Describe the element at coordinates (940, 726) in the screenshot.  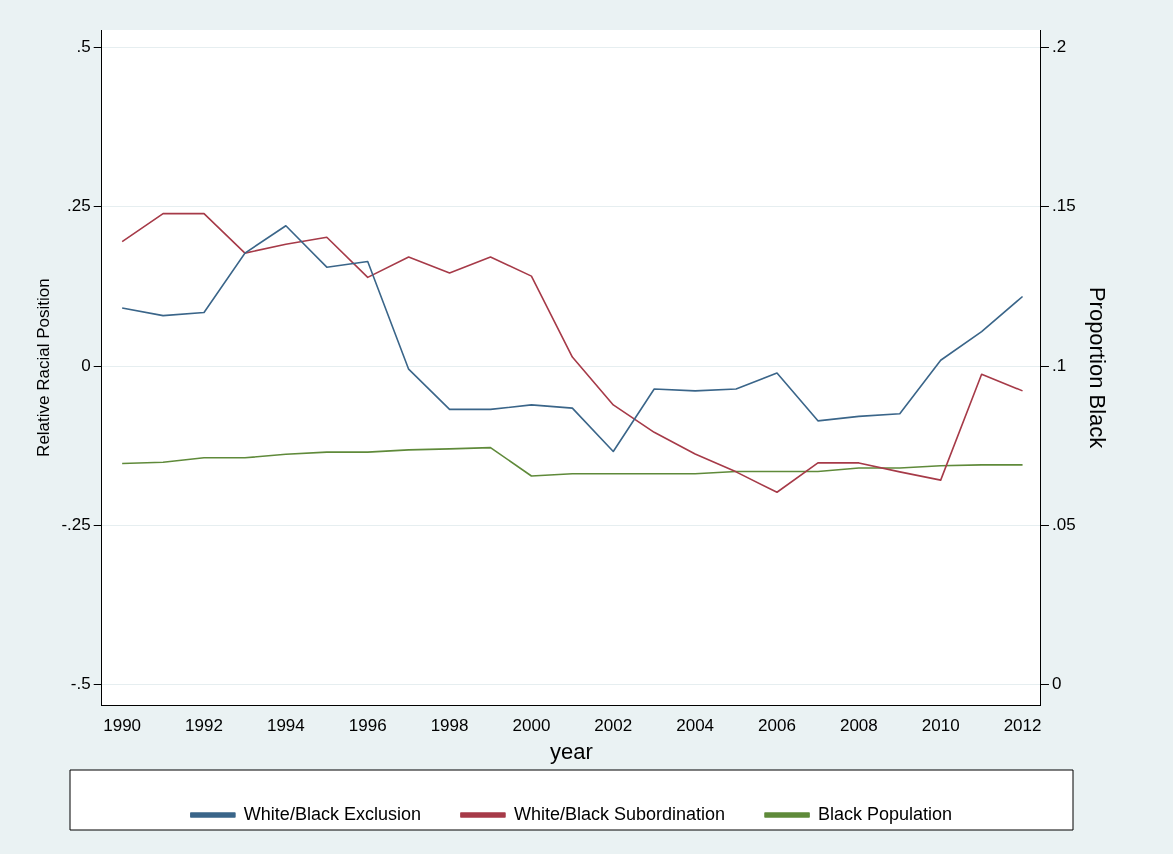
I see `x-tick-label: 2010` at that location.